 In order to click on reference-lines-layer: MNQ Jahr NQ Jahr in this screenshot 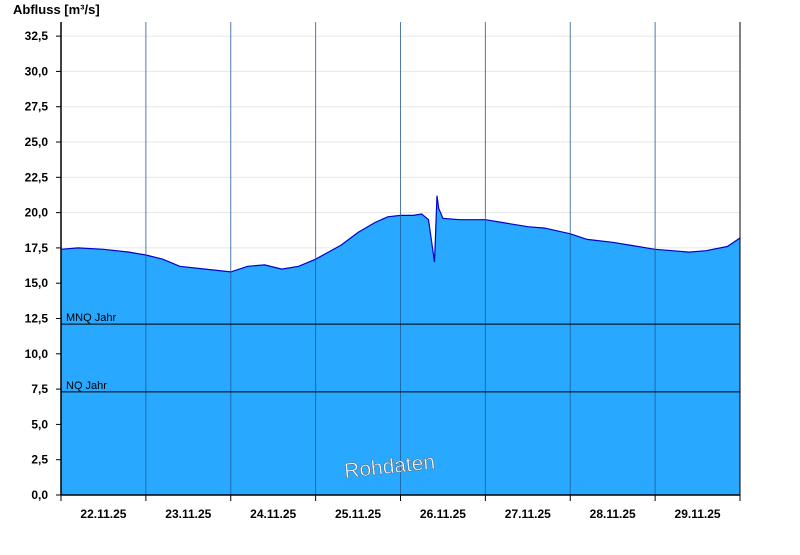, I will do `click(400, 352)`.